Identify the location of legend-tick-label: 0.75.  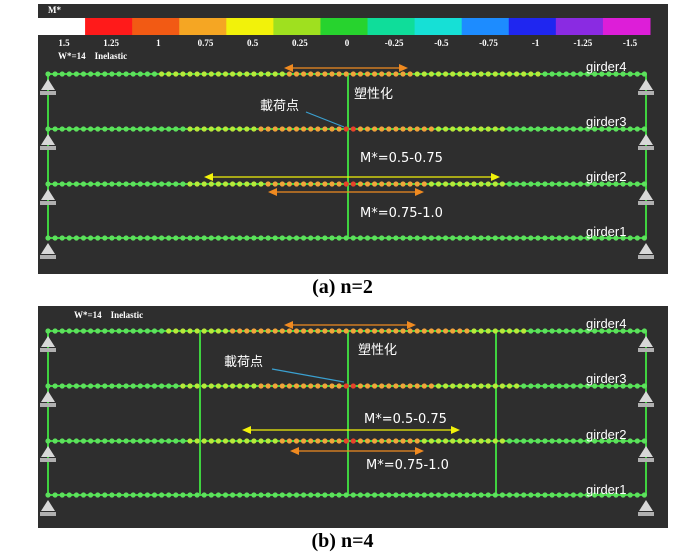
(206, 43).